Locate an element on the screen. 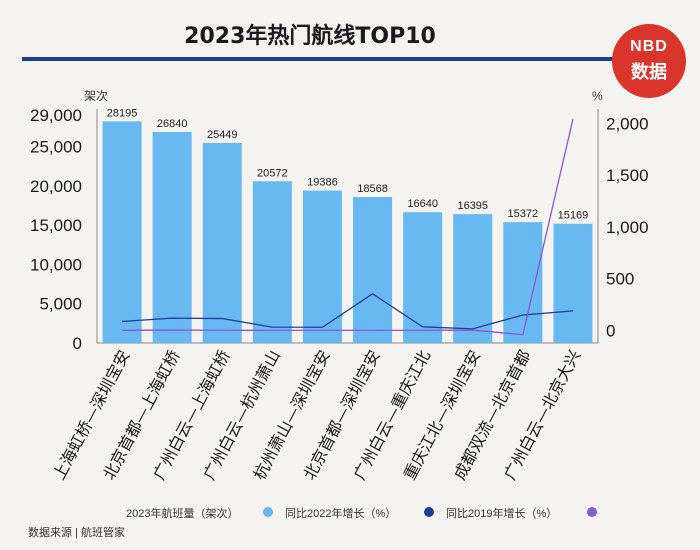 The height and width of the screenshot is (550, 700). bar-value-label: 25449 is located at coordinates (222, 135).